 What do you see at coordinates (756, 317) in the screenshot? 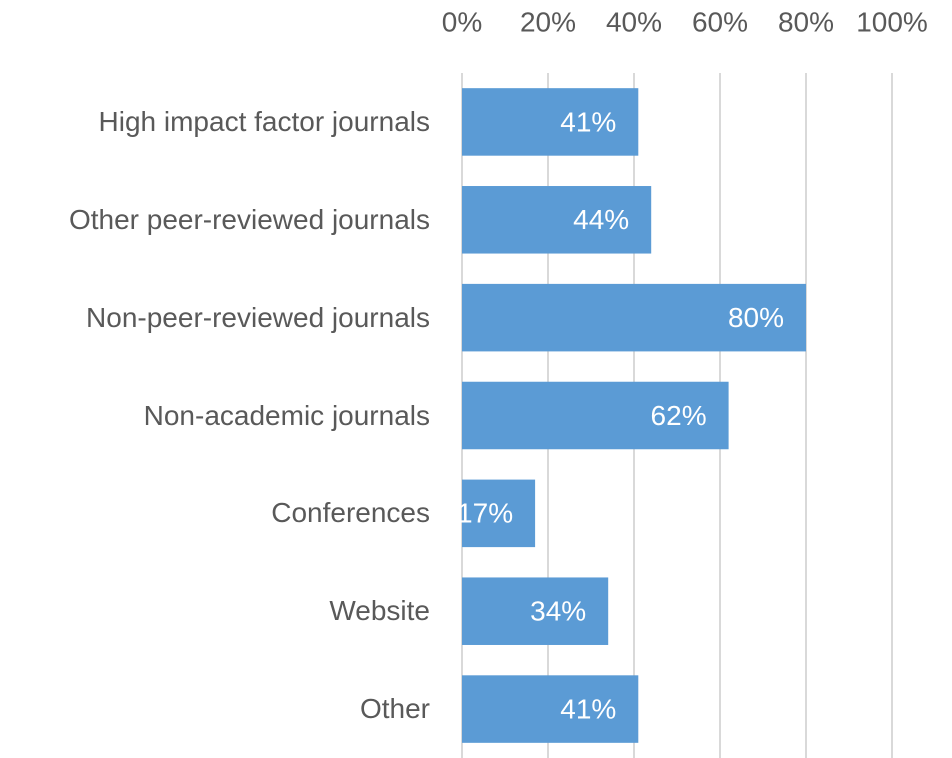
I see `data-label: 80%` at bounding box center [756, 317].